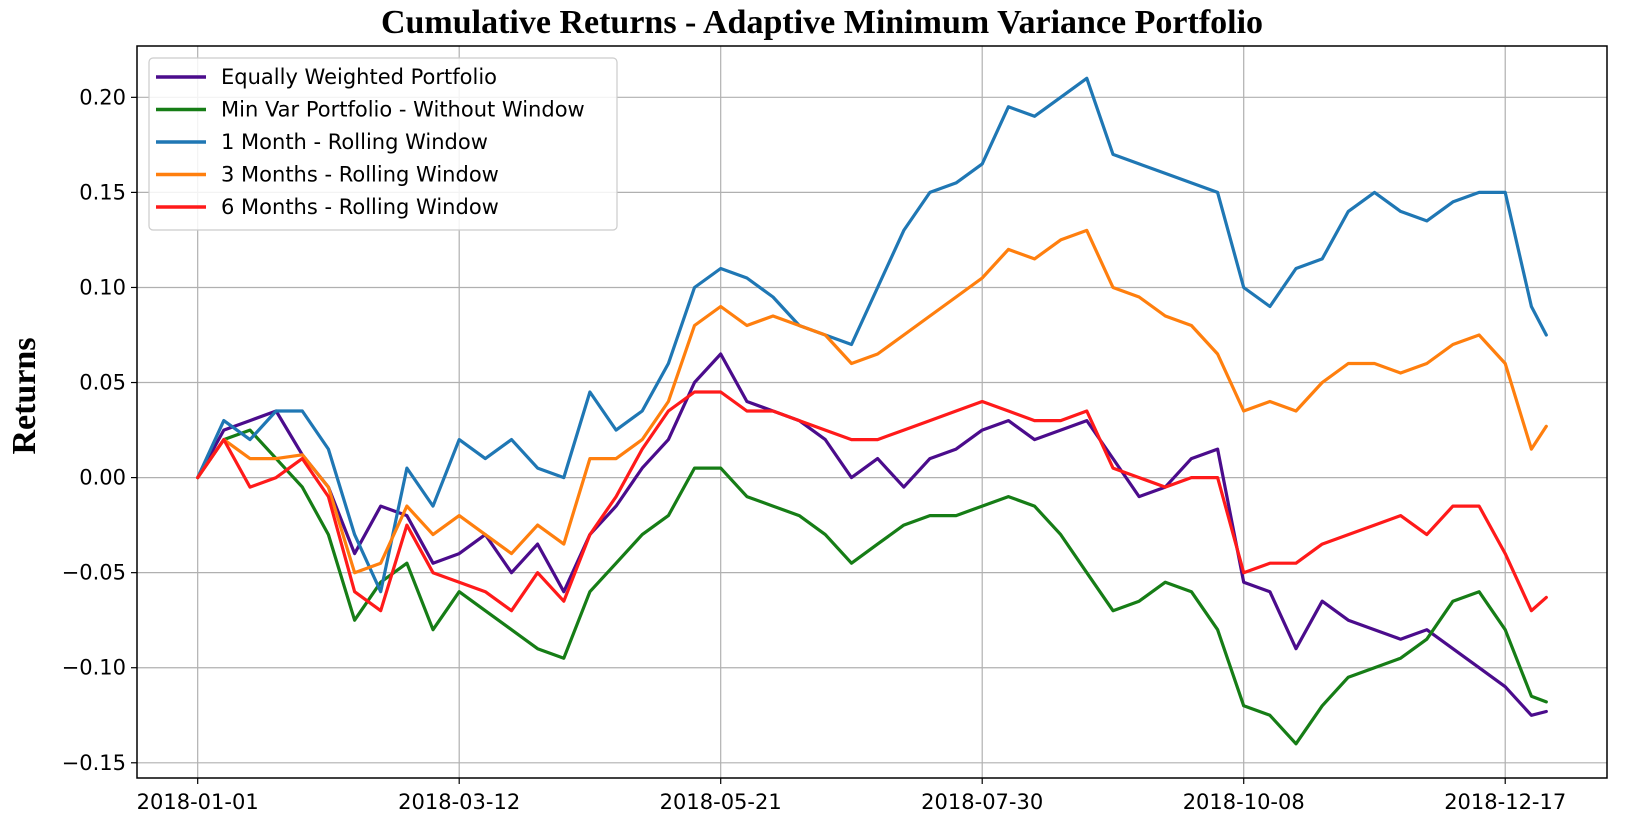 Image resolution: width=1644 pixels, height=822 pixels. What do you see at coordinates (94, 763) in the screenshot?
I see `y-tick-label: −0.15` at bounding box center [94, 763].